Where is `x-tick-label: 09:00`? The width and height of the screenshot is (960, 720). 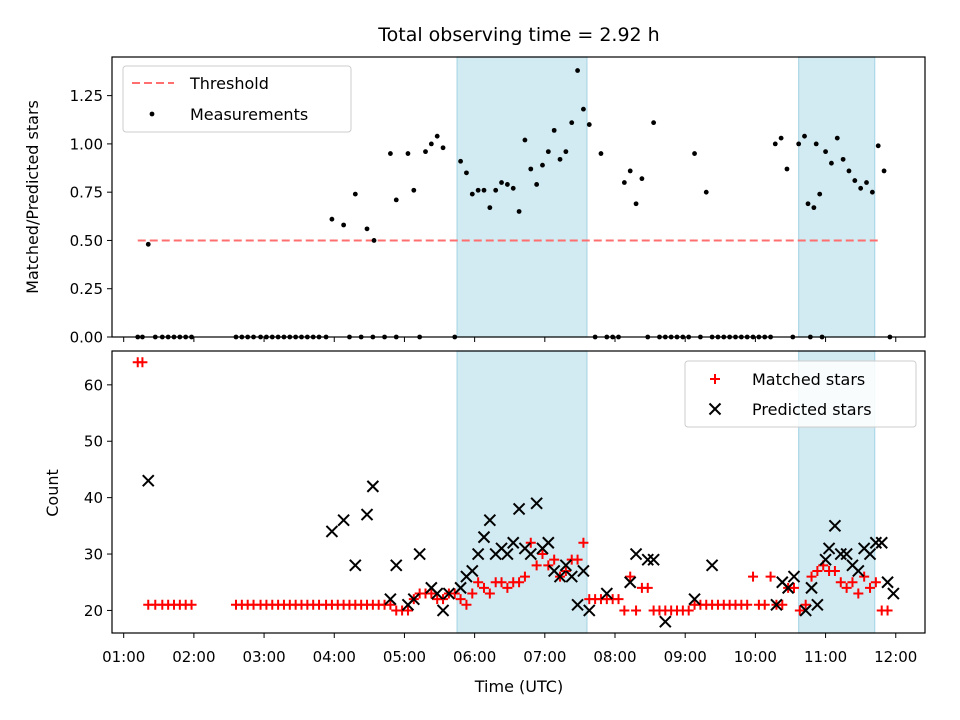 x-tick-label: 09:00 is located at coordinates (685, 657).